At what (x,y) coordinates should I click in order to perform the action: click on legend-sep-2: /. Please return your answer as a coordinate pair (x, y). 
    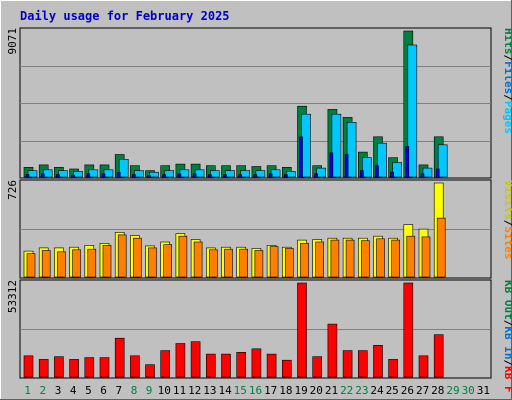
    Looking at the image, I should click on (507, 97).